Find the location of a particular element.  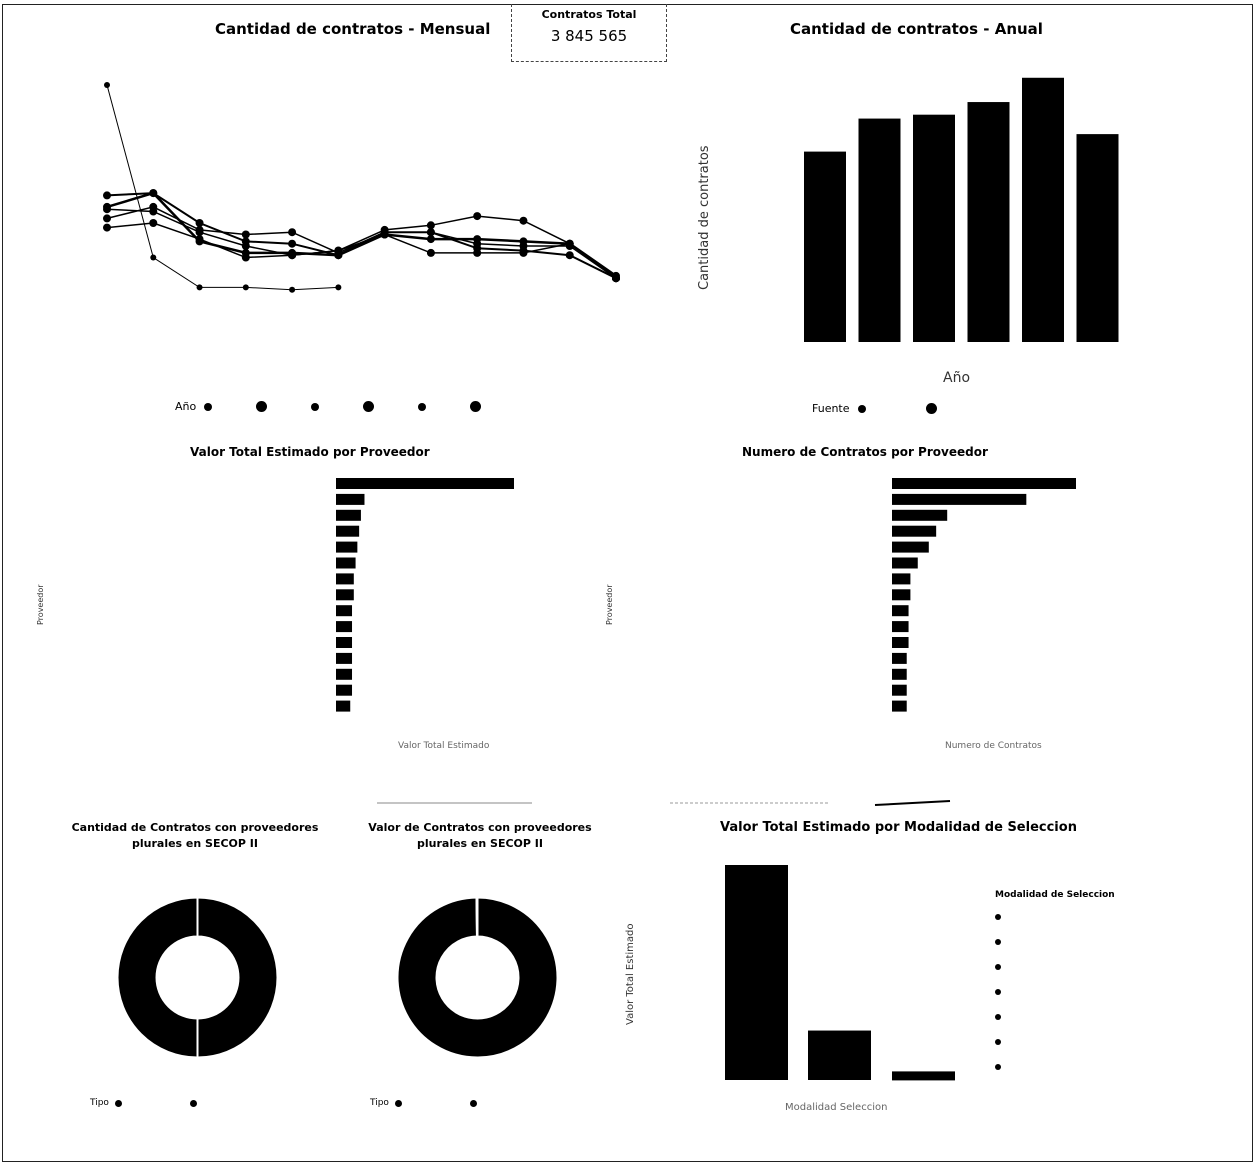

prov-count-bar-chart is located at coordinates (984, 595).